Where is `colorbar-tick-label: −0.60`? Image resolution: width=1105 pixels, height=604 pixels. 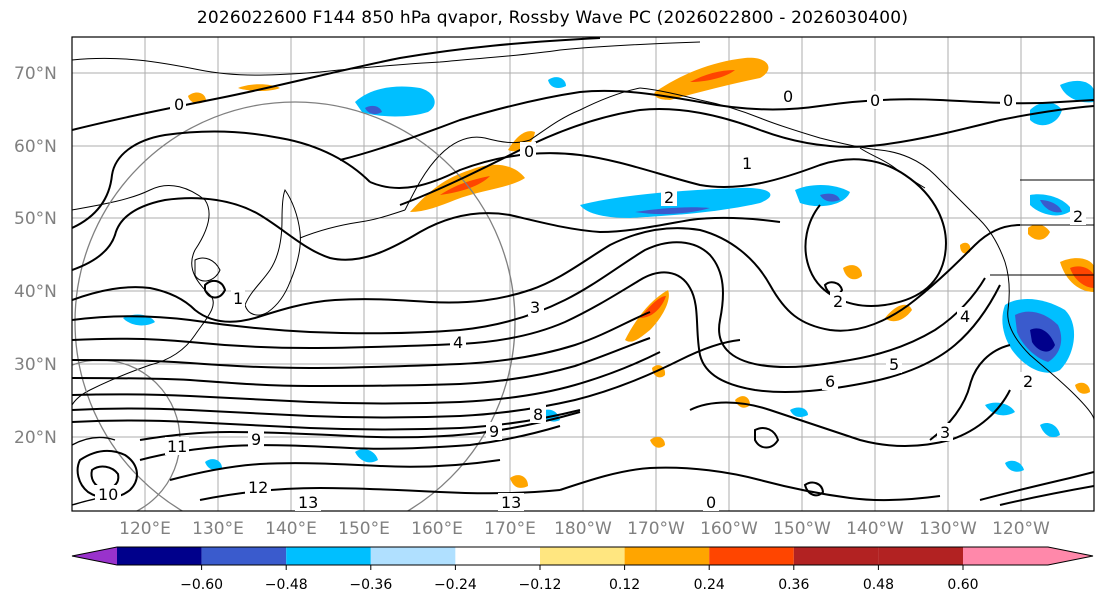 colorbar-tick-label: −0.60 is located at coordinates (201, 585).